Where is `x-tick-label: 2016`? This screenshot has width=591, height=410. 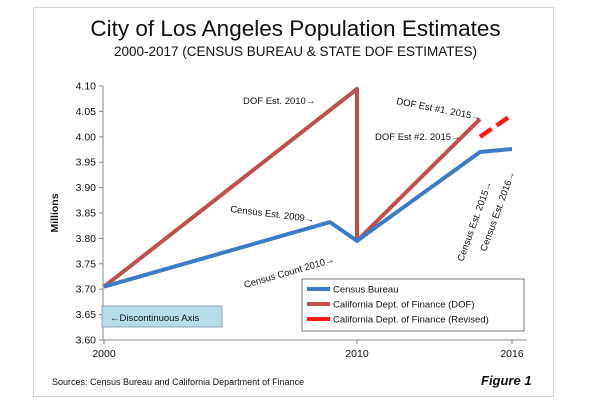 x-tick-label: 2016 is located at coordinates (512, 354).